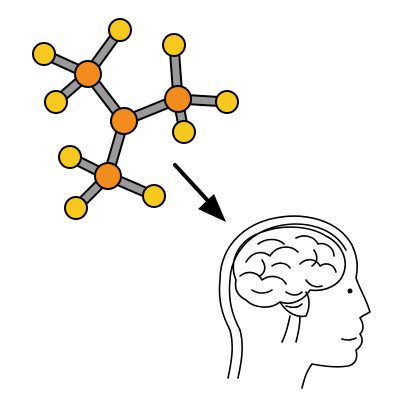 The width and height of the screenshot is (400, 400). What do you see at coordinates (184, 132) in the screenshot?
I see `hydrogen-atom-H6` at bounding box center [184, 132].